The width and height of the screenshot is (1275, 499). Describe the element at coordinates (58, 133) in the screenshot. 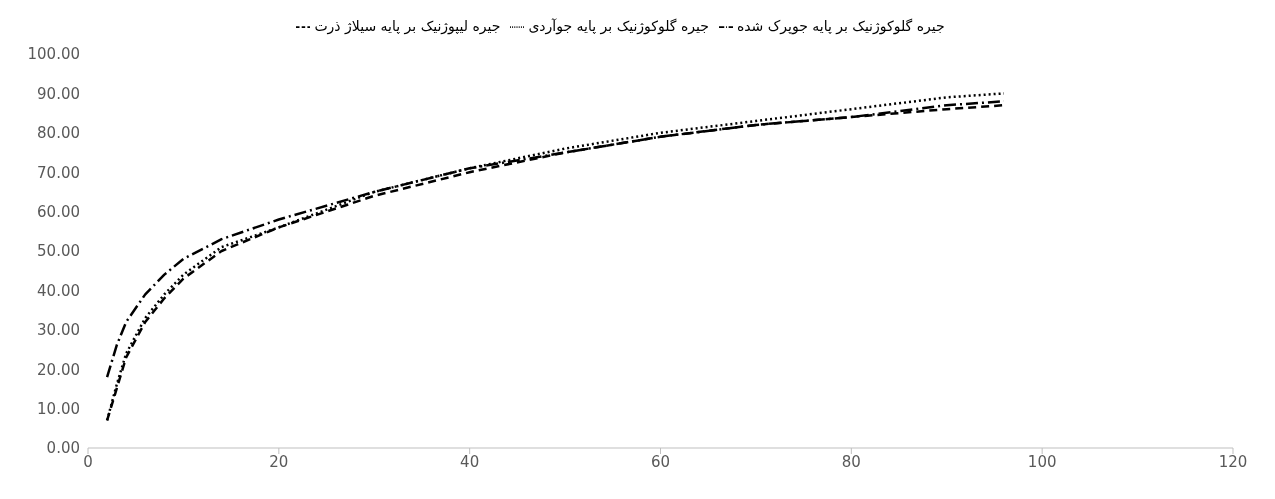

I see `y-tick-label: 80.00` at that location.